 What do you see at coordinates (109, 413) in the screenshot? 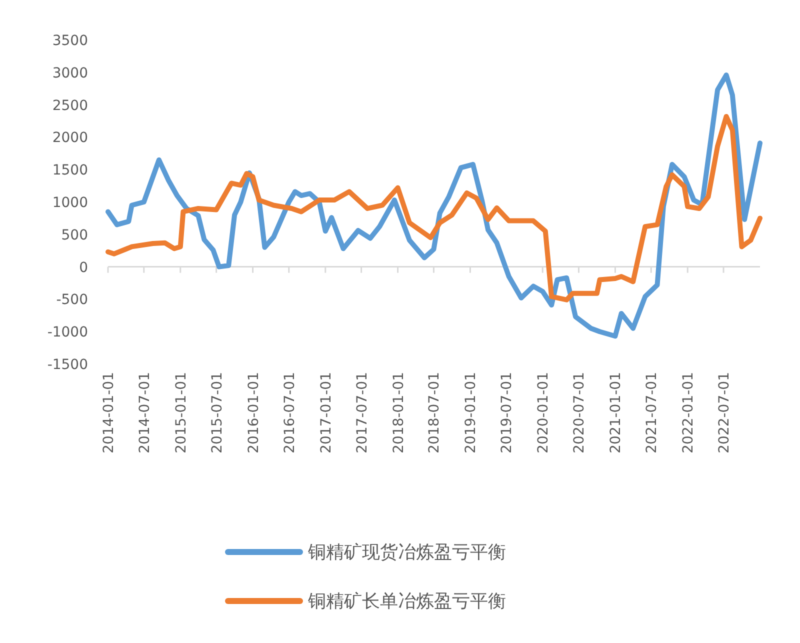
I see `x-tick-label: 2014-01-01` at bounding box center [109, 413].